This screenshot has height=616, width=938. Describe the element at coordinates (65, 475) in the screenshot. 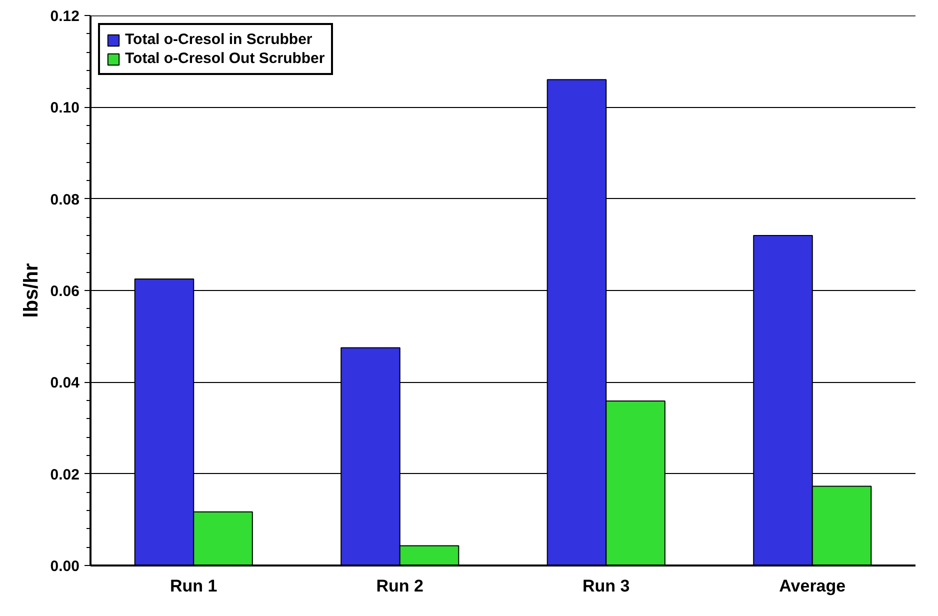

I see `y-tick-label: 0.02` at that location.